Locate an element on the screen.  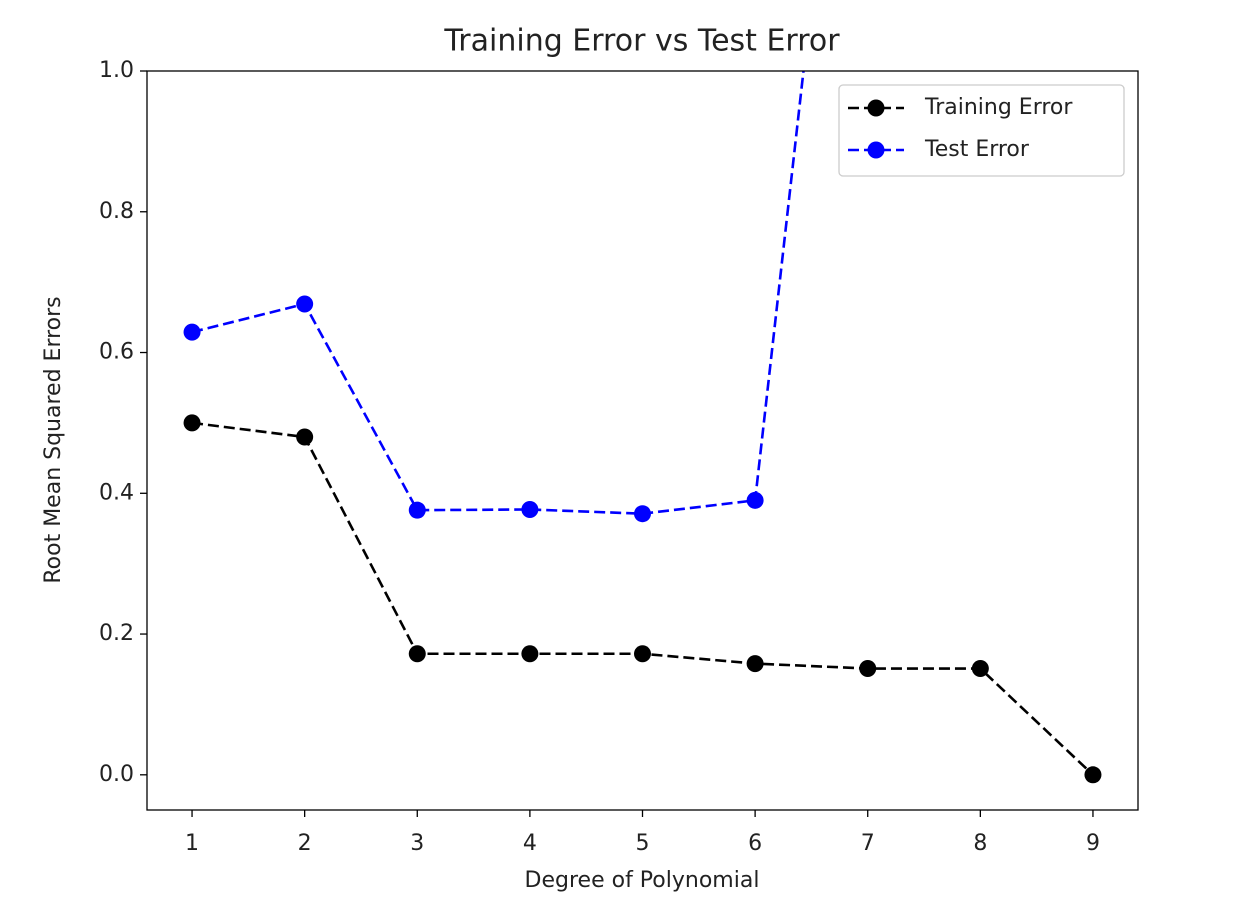
x-tick-label: 3 is located at coordinates (417, 843).